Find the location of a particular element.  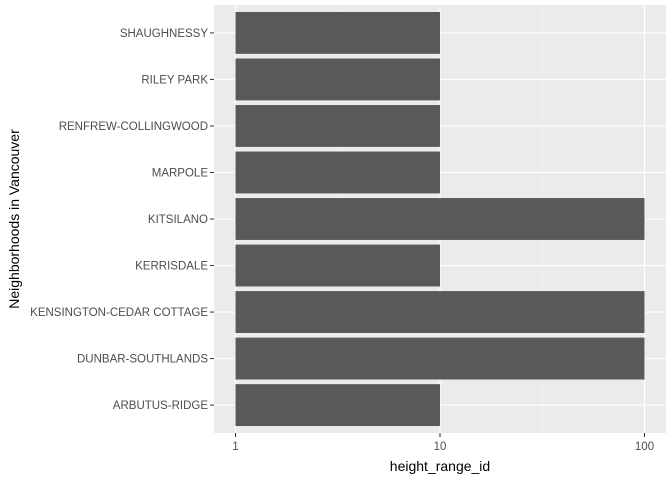

y-tick-label: KERRISDALE is located at coordinates (171, 267).